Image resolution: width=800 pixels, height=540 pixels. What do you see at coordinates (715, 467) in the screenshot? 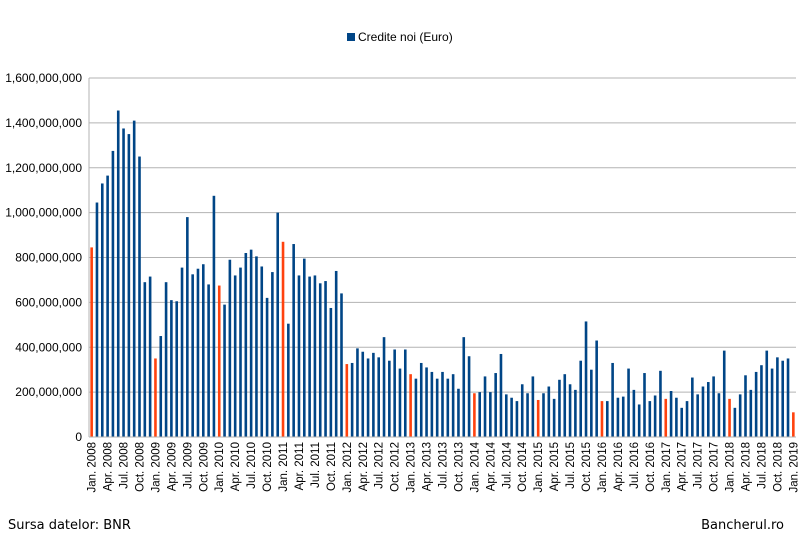
I see `x-tick-label: Oct. 2017` at bounding box center [715, 467].